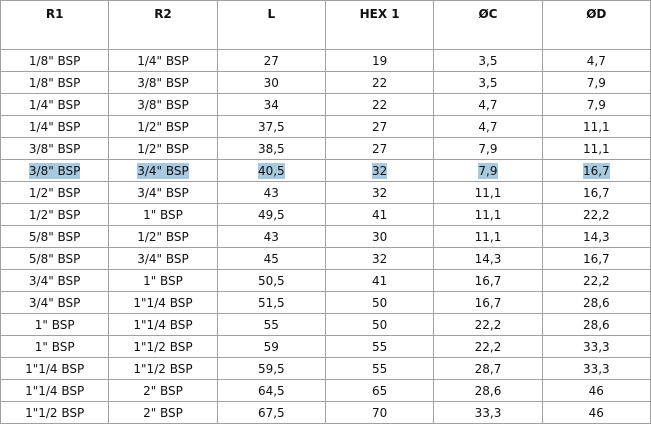  I want to click on table-cell: 64,5, so click(271, 390).